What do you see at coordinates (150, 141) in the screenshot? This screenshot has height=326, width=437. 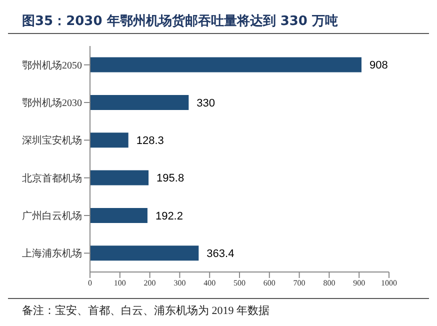 I see `data-label: 128.3` at bounding box center [150, 141].